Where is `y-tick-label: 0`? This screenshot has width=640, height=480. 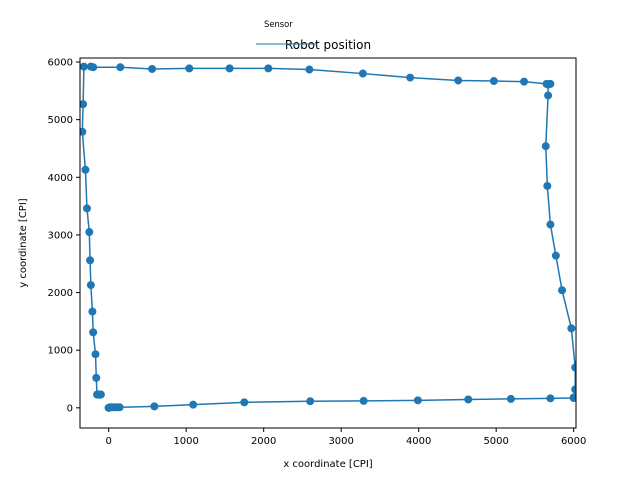 y-tick-label: 0 is located at coordinates (70, 408).